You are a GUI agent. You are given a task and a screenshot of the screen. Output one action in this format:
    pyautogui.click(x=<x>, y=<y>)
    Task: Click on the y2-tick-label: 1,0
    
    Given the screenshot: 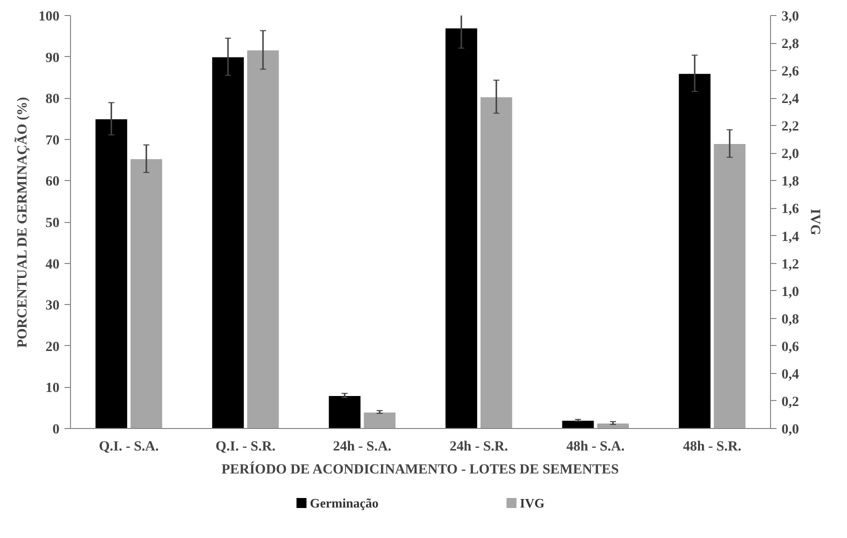 What is the action you would take?
    pyautogui.click(x=790, y=292)
    